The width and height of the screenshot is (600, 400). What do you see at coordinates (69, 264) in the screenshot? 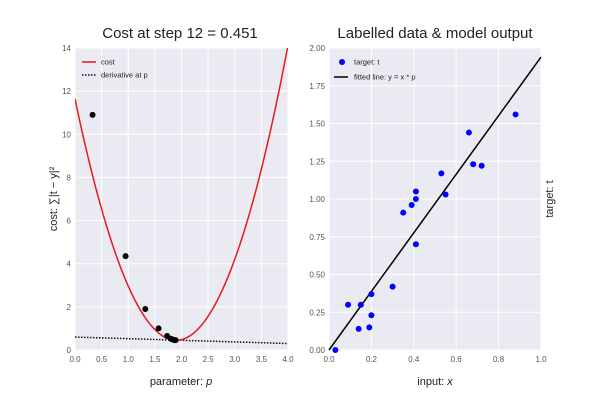
I see `y-tick-label: 4` at bounding box center [69, 264].